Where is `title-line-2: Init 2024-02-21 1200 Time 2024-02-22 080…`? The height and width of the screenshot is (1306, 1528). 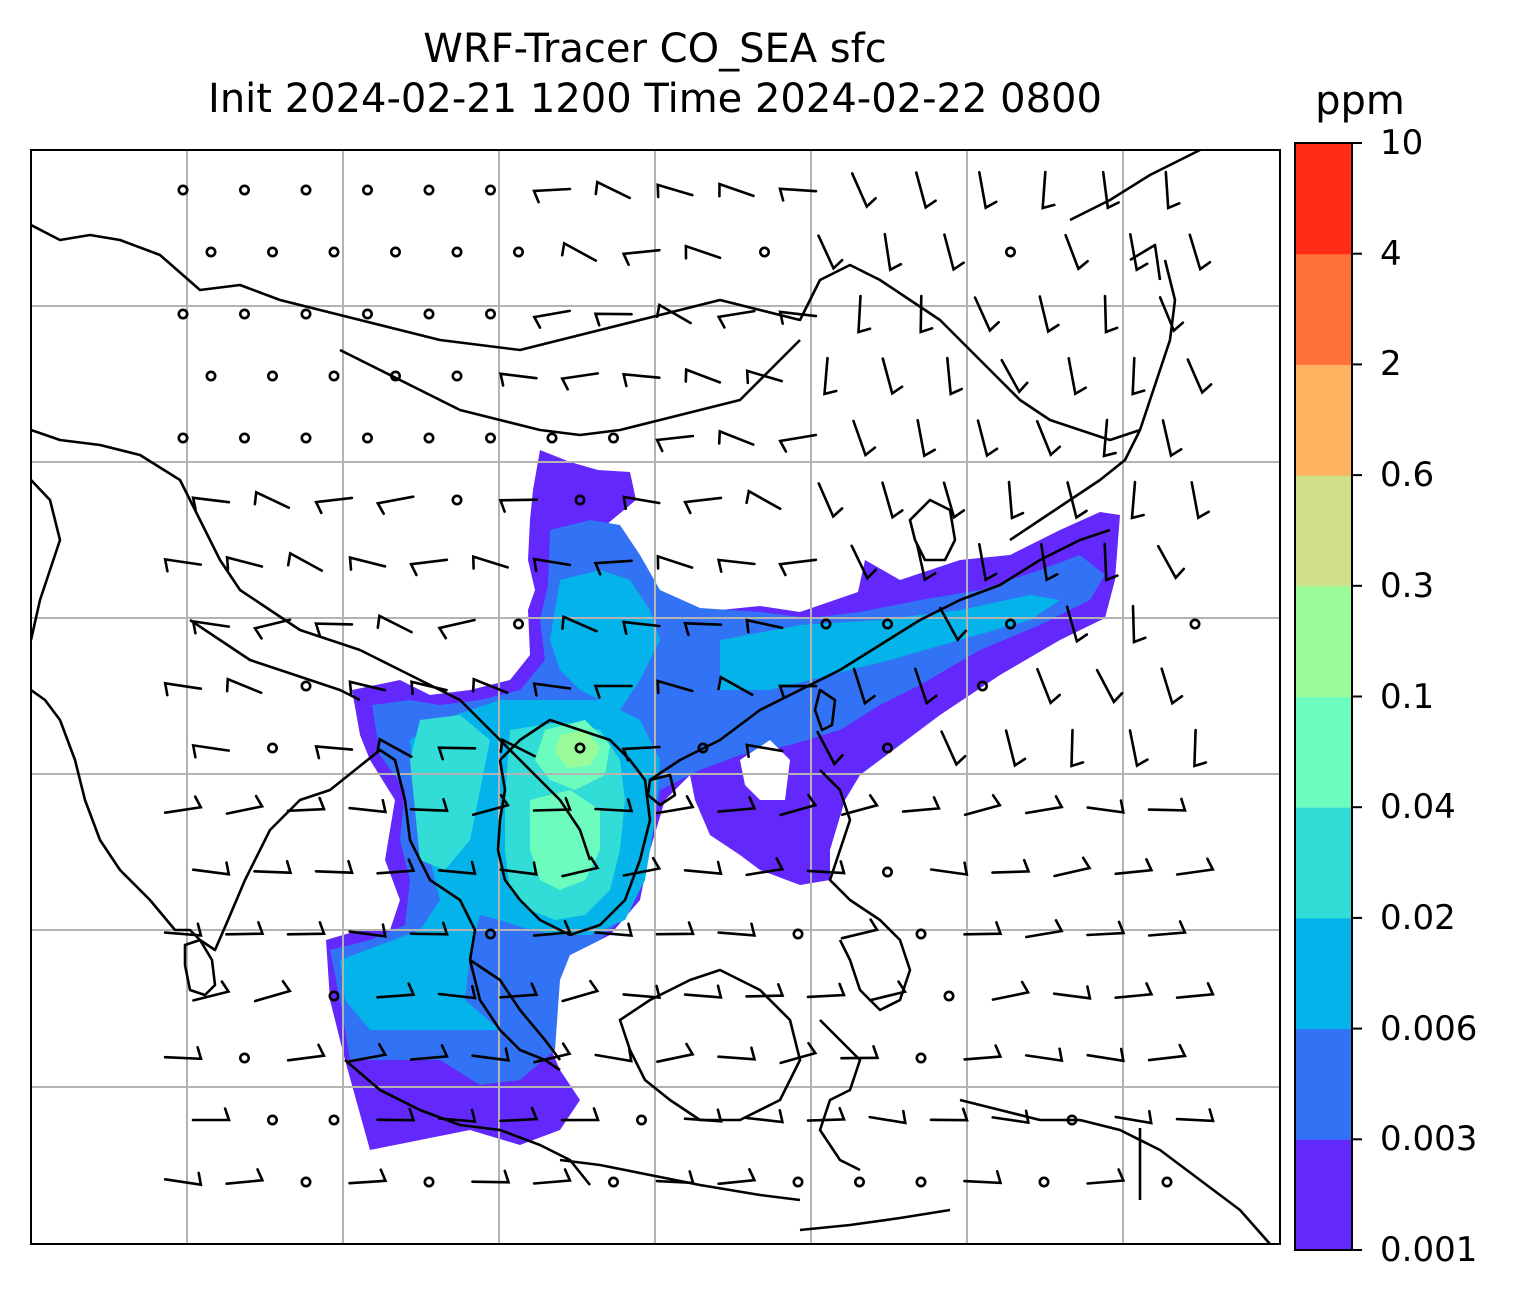
title-line-2: Init 2024-02-21 1200 Time 2024-02-22 080… is located at coordinates (655, 99).